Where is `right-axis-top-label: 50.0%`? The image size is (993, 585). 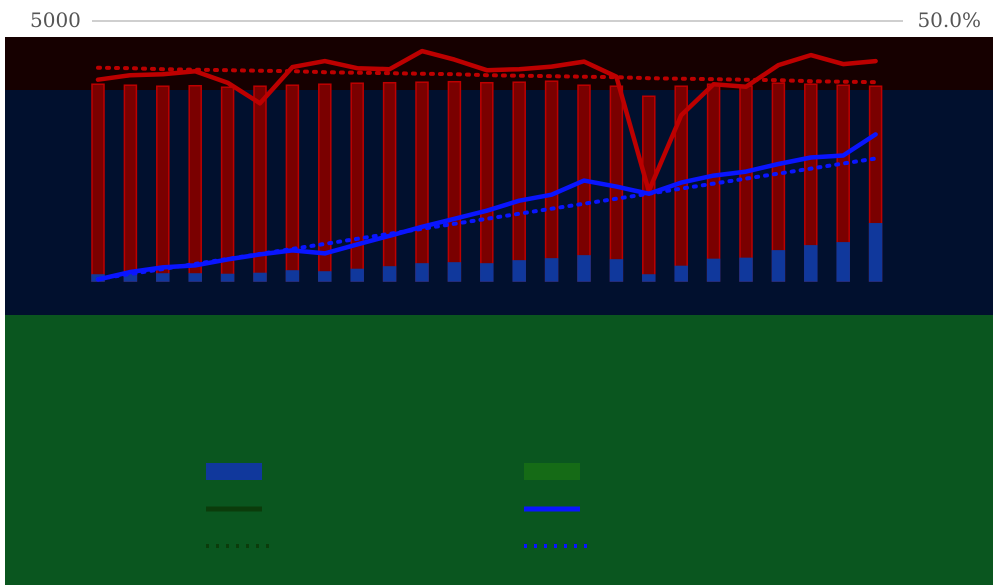
right-axis-top-label: 50.0% is located at coordinates (949, 20).